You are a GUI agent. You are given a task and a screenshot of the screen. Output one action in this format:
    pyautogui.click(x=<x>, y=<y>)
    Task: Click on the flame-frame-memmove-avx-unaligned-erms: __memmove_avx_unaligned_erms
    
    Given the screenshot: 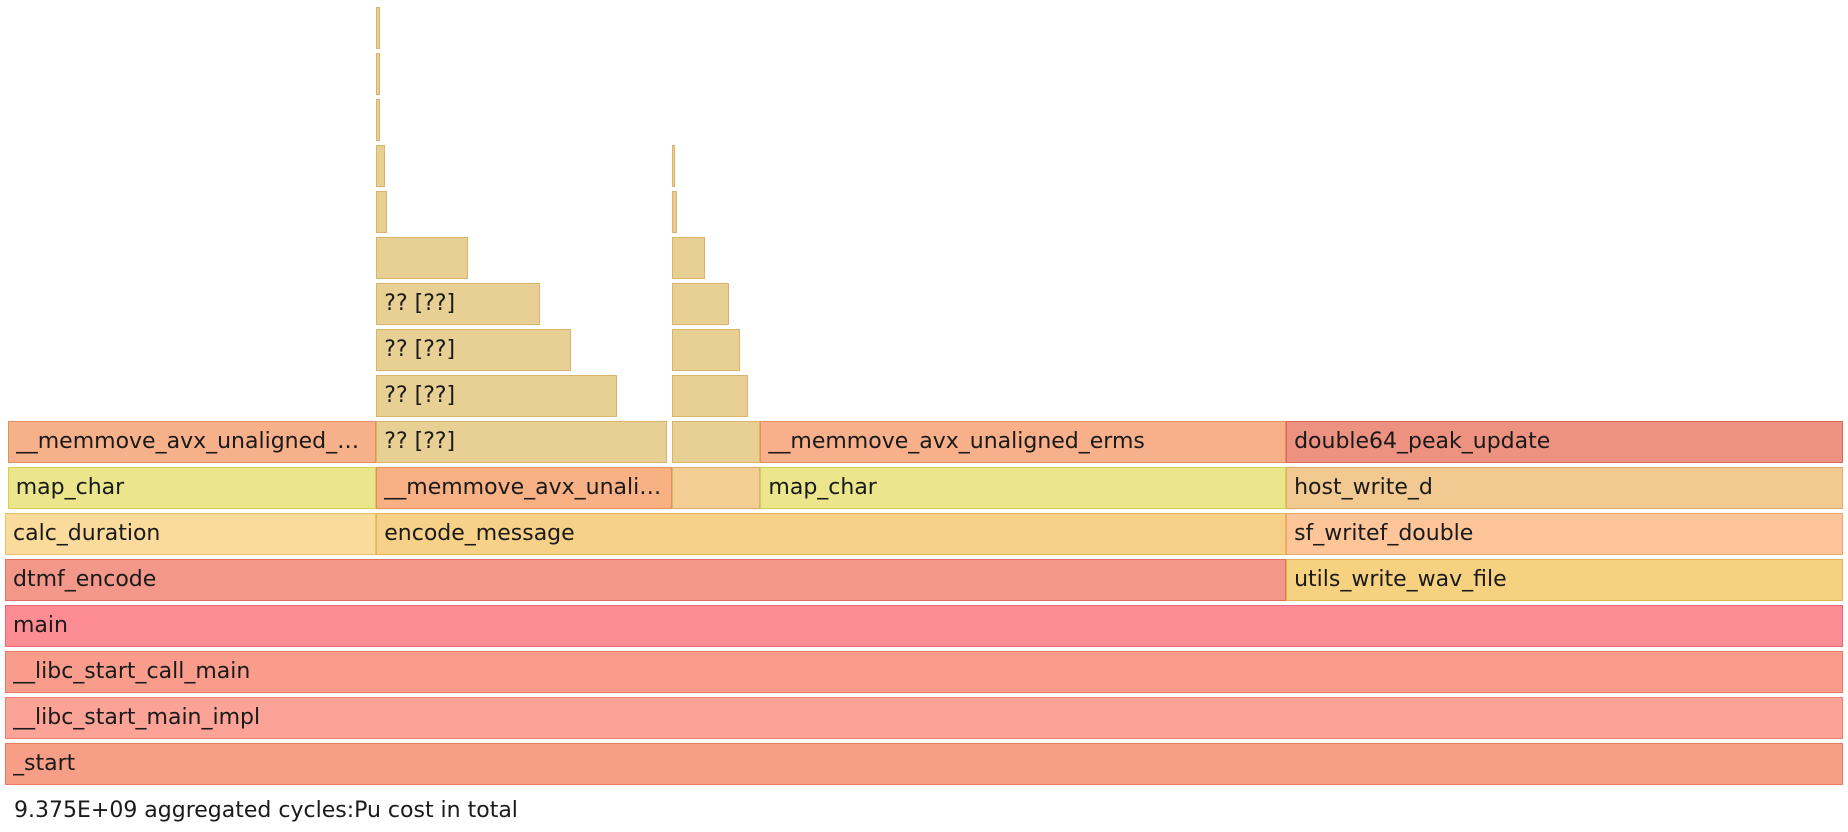 What is the action you would take?
    pyautogui.click(x=1023, y=442)
    